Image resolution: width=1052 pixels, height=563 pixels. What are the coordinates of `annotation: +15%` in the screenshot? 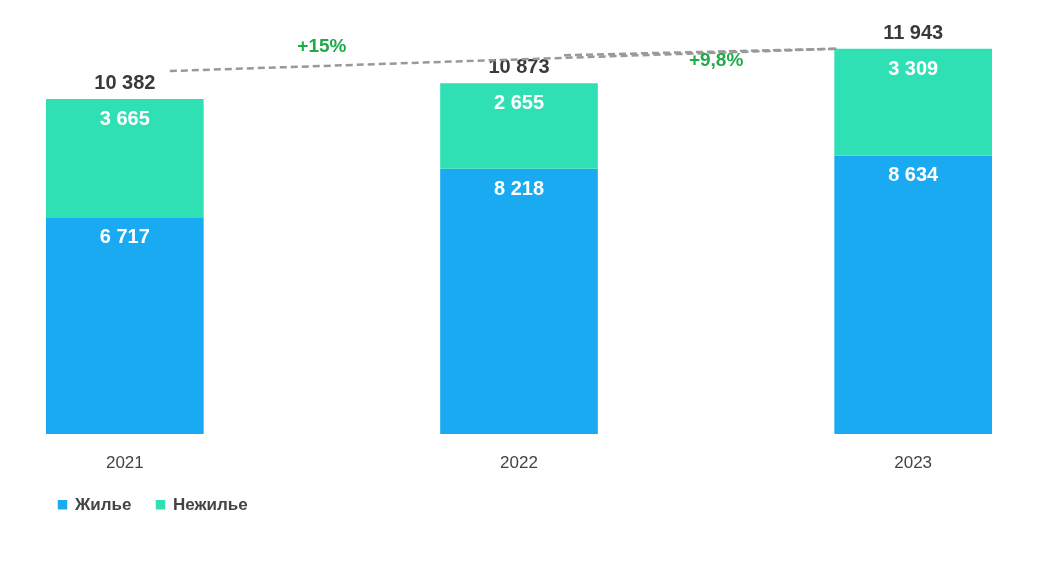 It's located at (322, 45).